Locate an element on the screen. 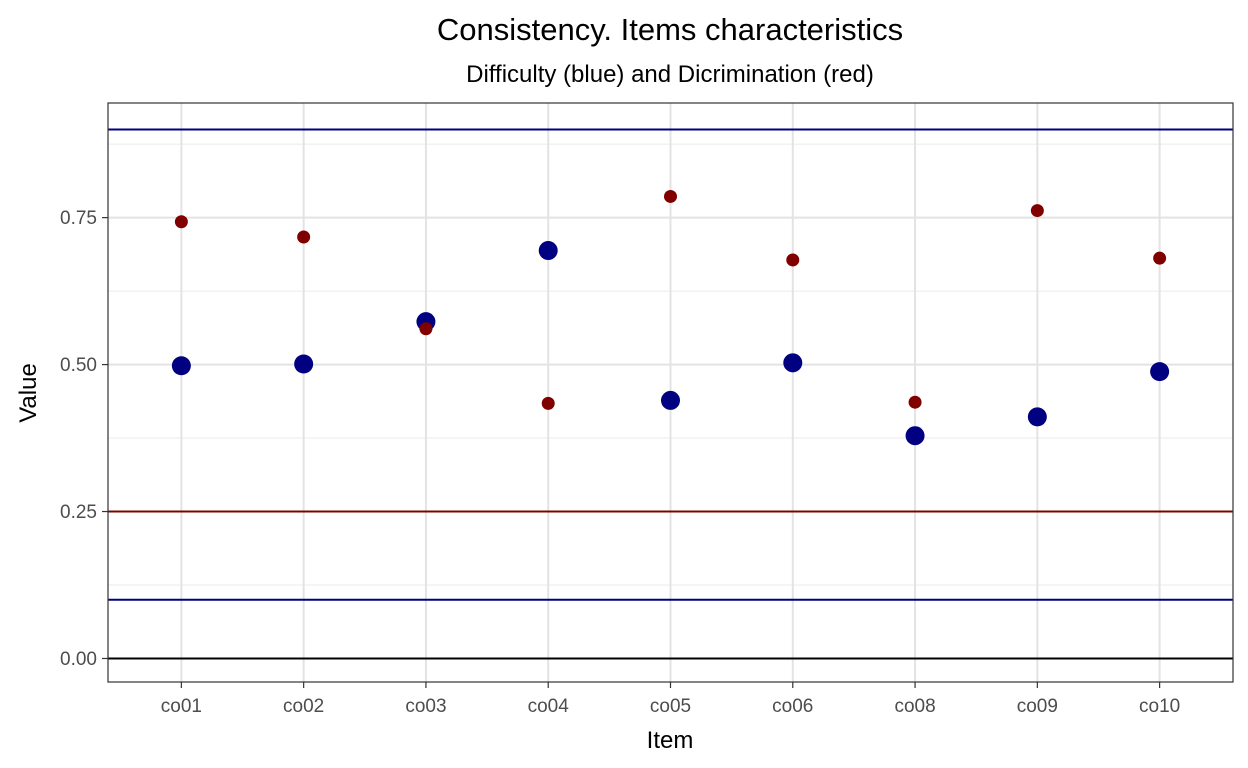 This screenshot has height=768, width=1248. x-tick-label: co04 is located at coordinates (549, 706).